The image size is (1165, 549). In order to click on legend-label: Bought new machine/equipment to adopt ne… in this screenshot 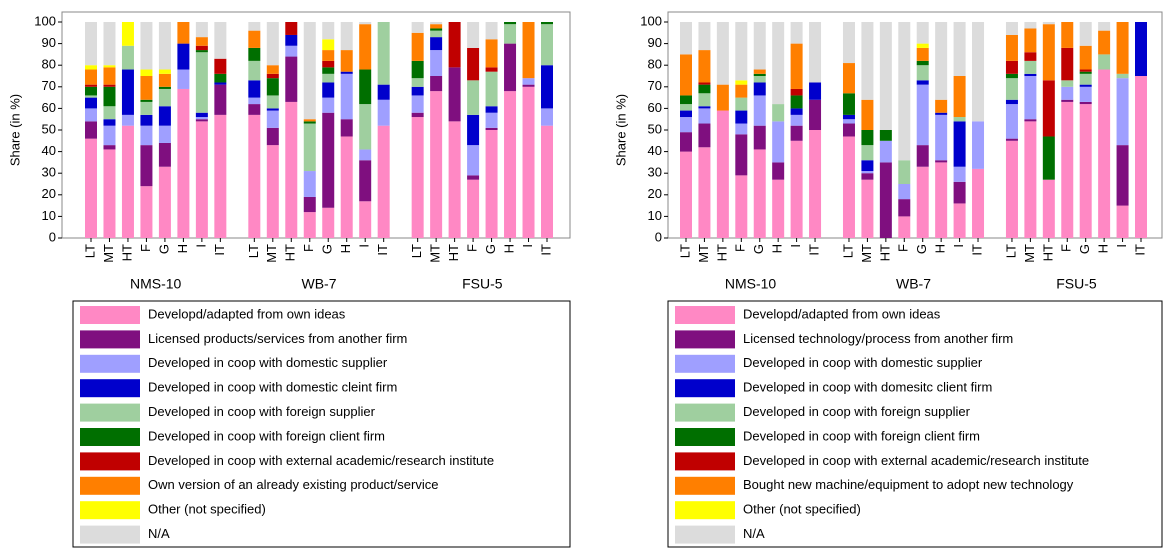, I will do `click(908, 484)`.